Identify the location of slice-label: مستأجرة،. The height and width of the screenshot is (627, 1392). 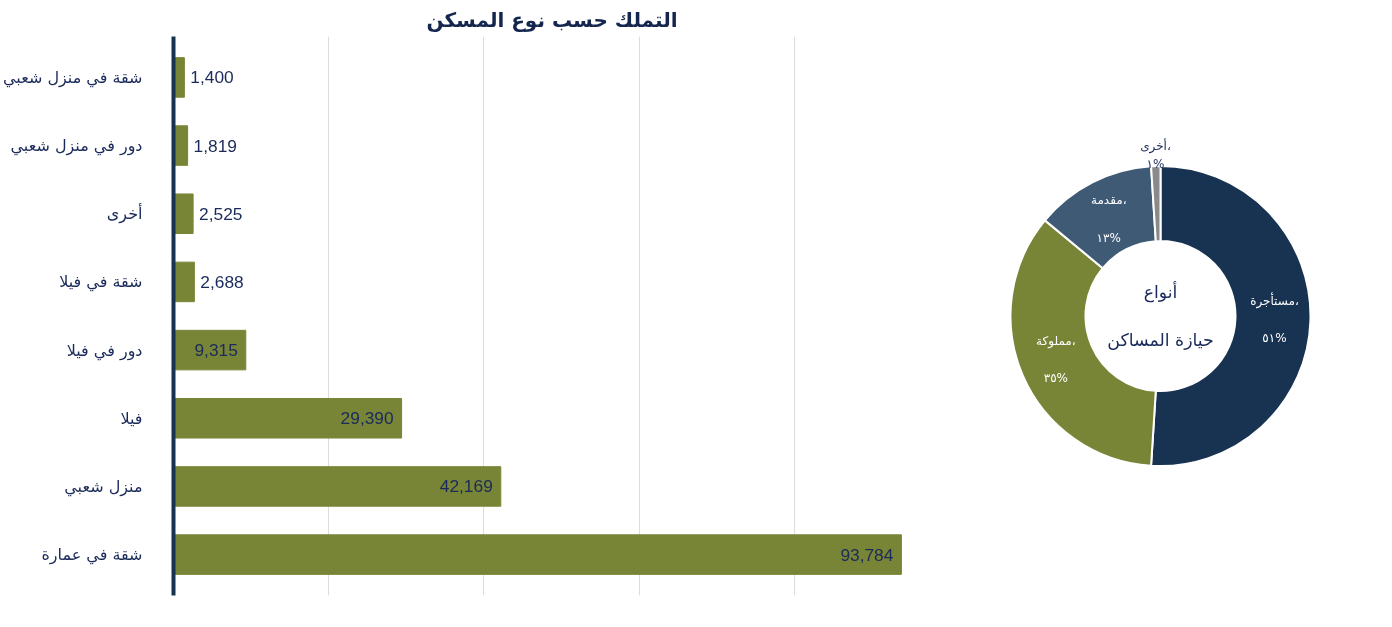
(1274, 300).